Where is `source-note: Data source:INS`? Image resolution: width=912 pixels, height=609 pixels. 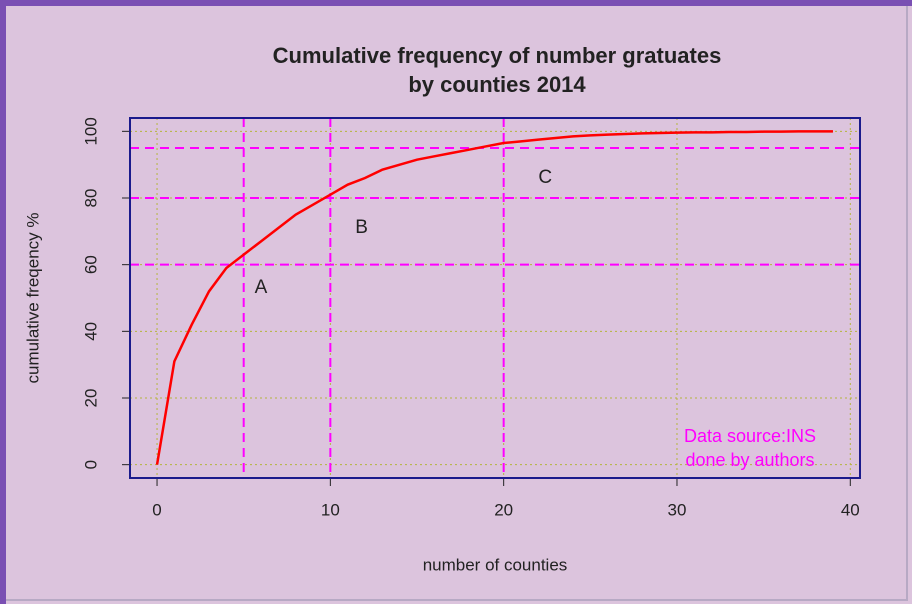 source-note: Data source:INS is located at coordinates (750, 436).